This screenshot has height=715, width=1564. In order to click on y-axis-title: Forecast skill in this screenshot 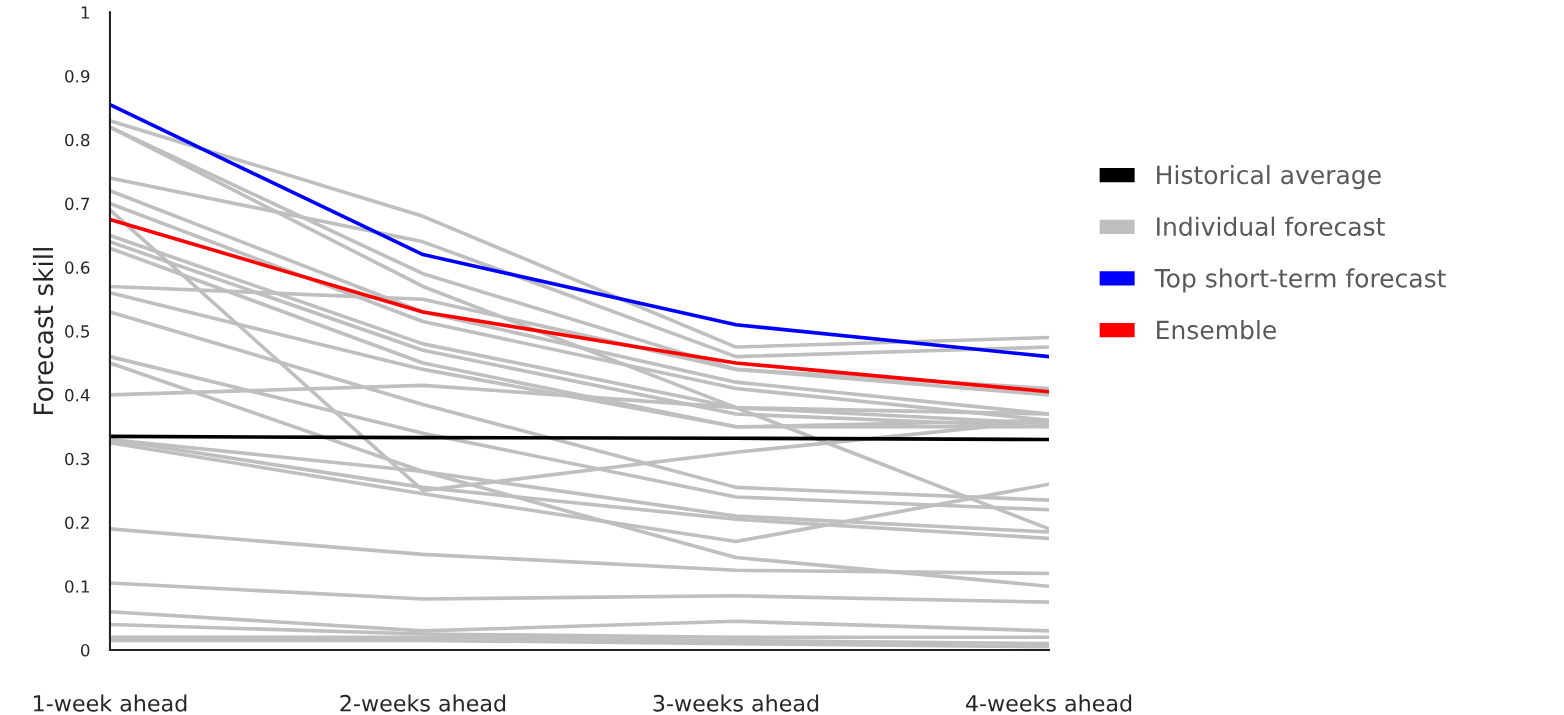, I will do `click(43, 331)`.